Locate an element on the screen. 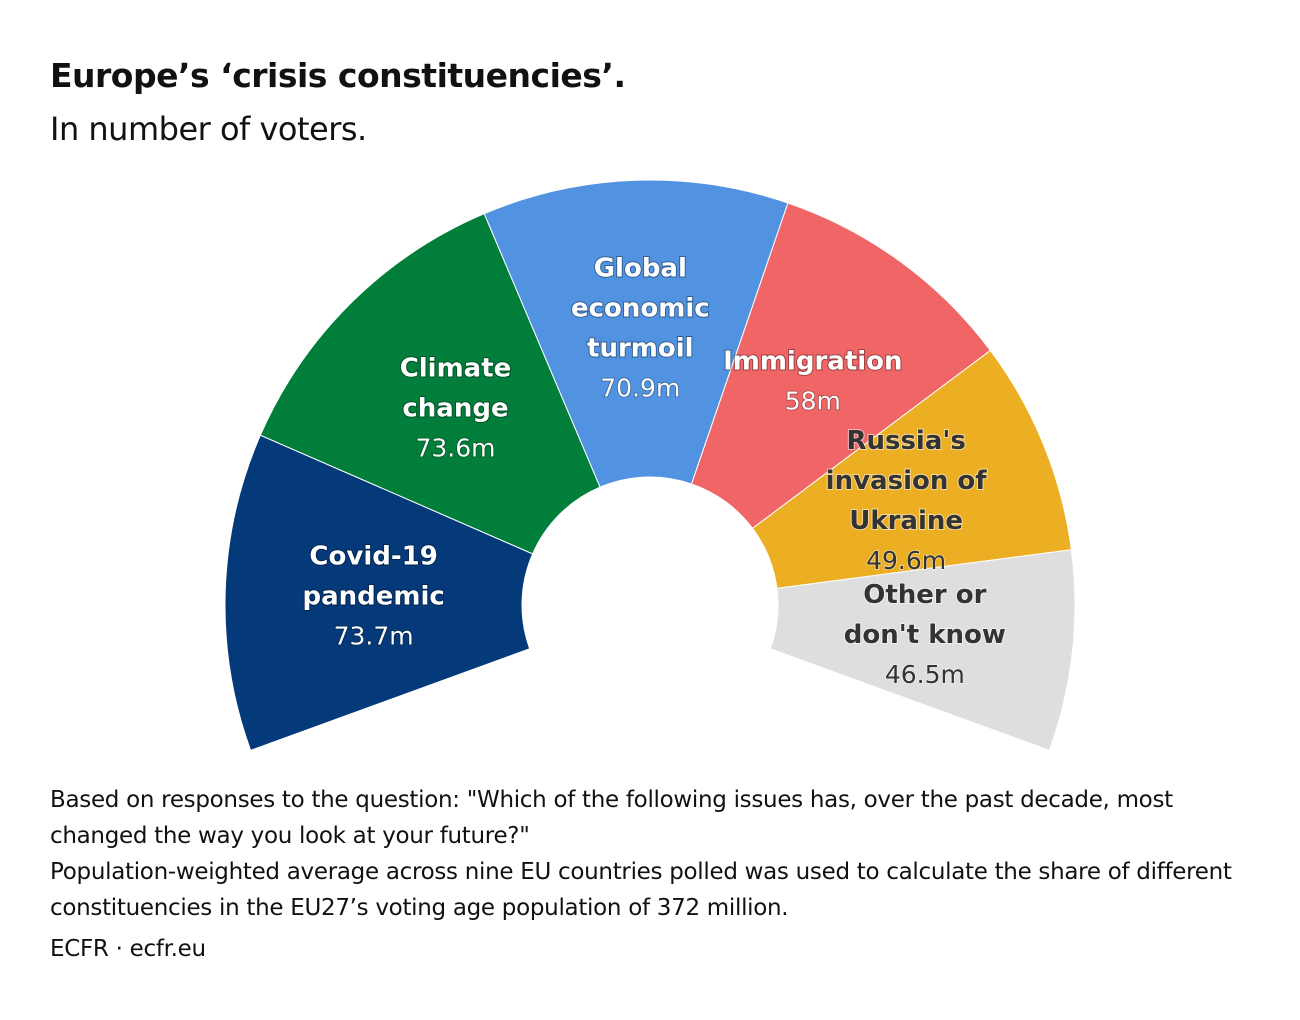 The image size is (1300, 1020). segment-label-2-line-2: turmoil is located at coordinates (640, 349).